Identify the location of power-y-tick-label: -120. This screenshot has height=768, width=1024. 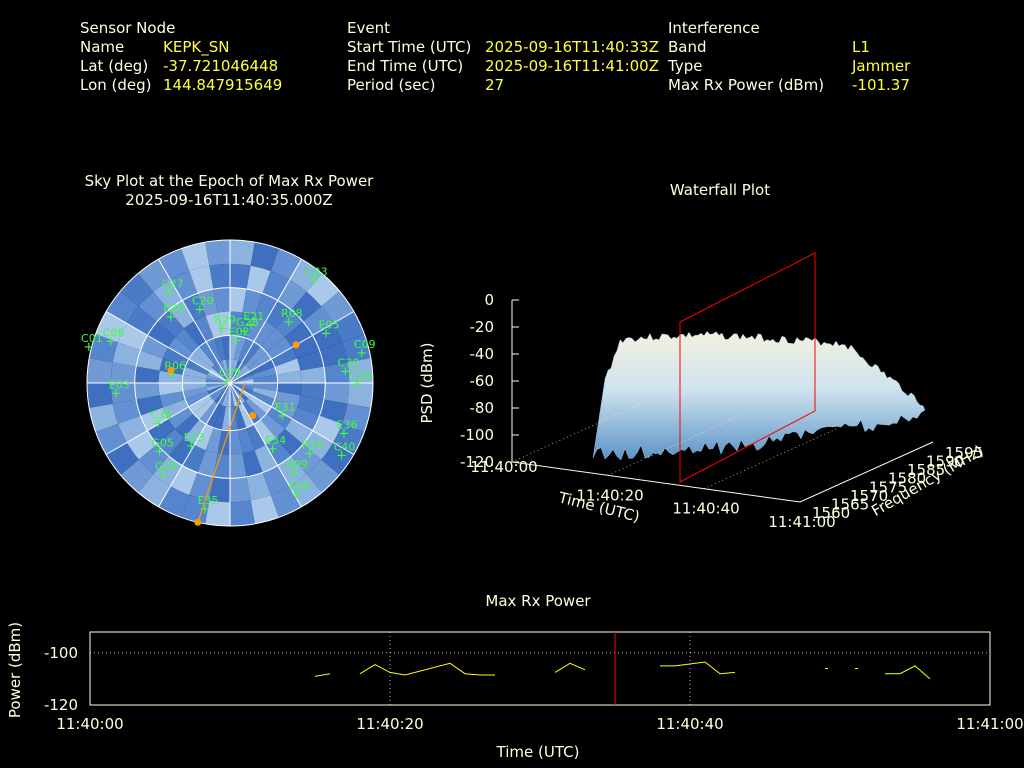
(61, 705).